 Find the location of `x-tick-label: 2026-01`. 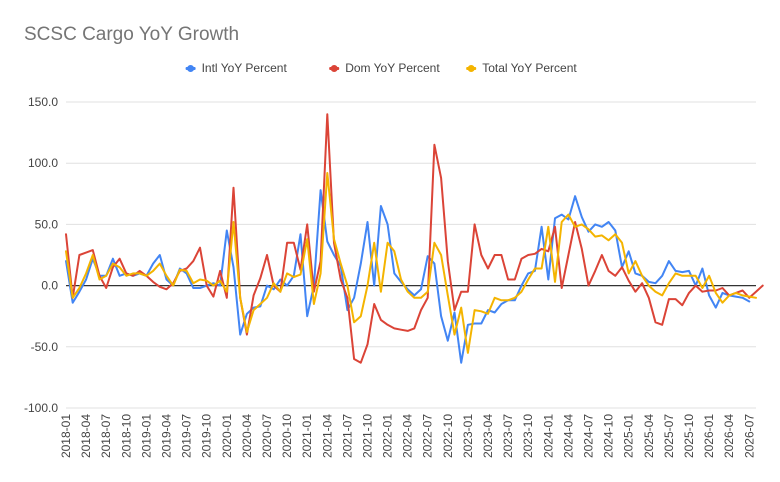

x-tick-label: 2026-01 is located at coordinates (709, 436).